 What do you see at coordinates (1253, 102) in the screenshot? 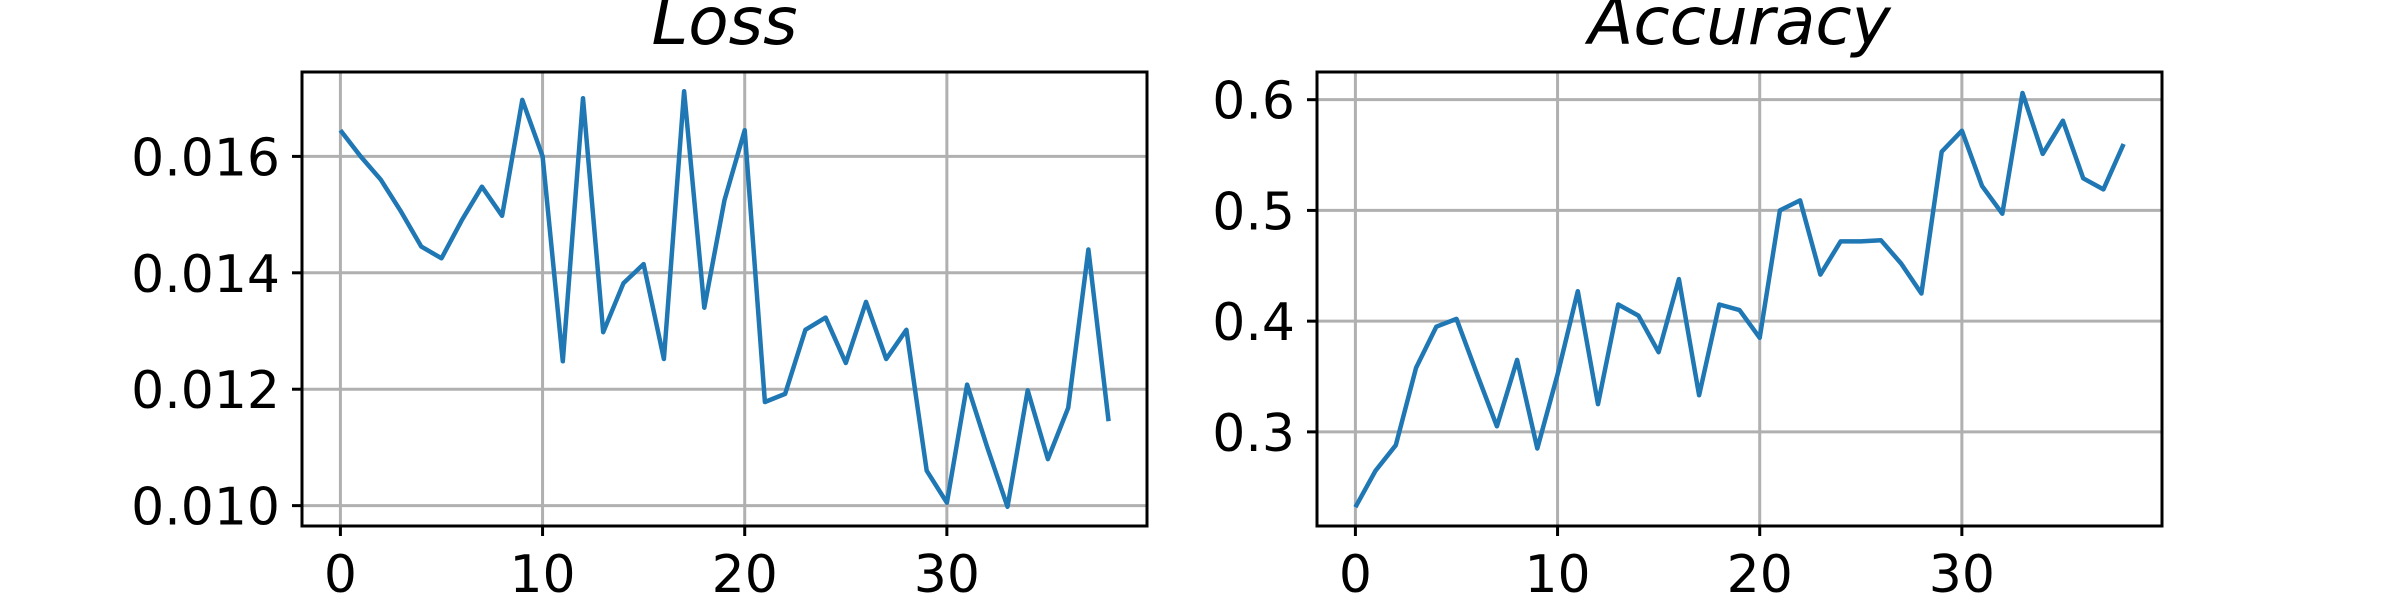
I see `accuracy-ytick-label-3: 0.6` at bounding box center [1253, 102].